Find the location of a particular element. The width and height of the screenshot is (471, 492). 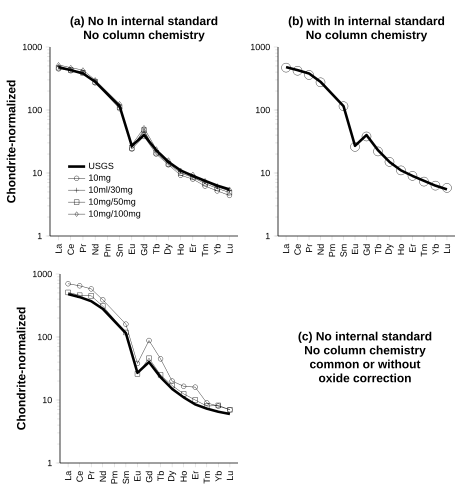

legend-label: USGS is located at coordinates (101, 166).